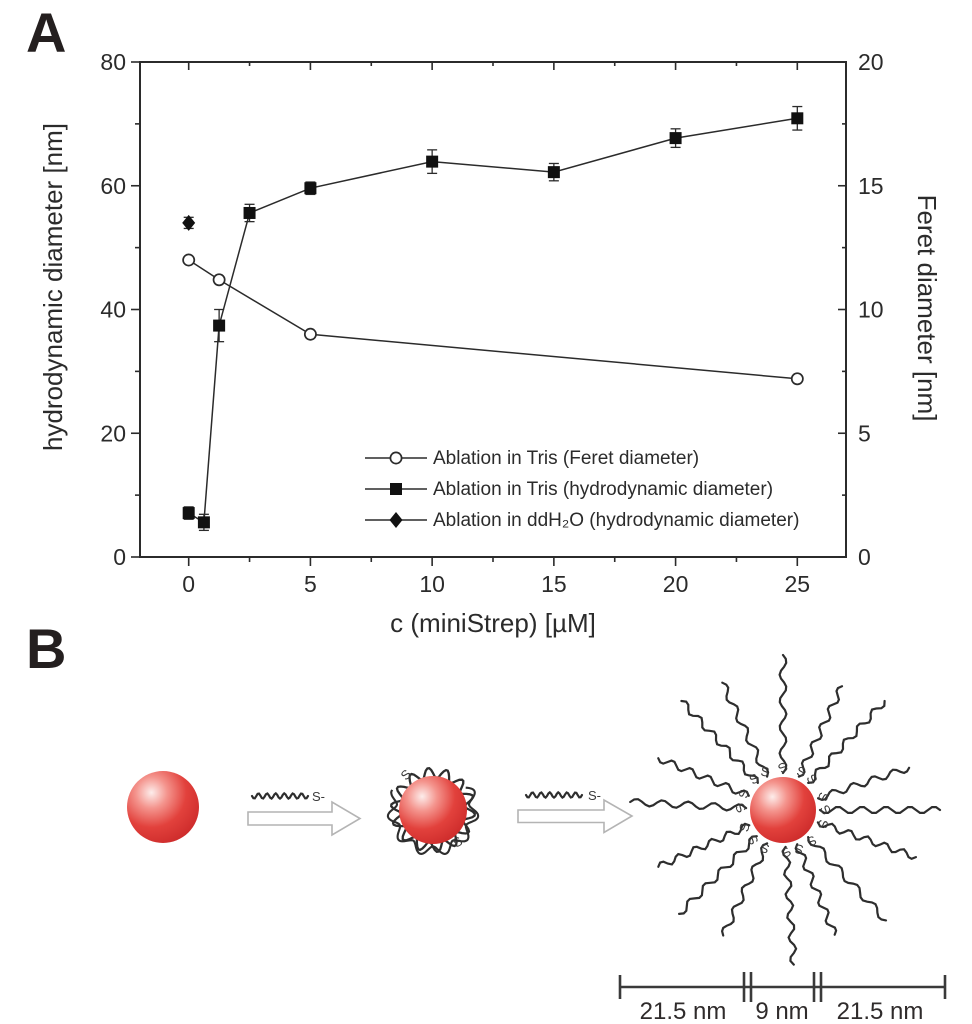 The height and width of the screenshot is (1024, 972). I want to click on y-left-tick-label: 60, so click(113, 186).